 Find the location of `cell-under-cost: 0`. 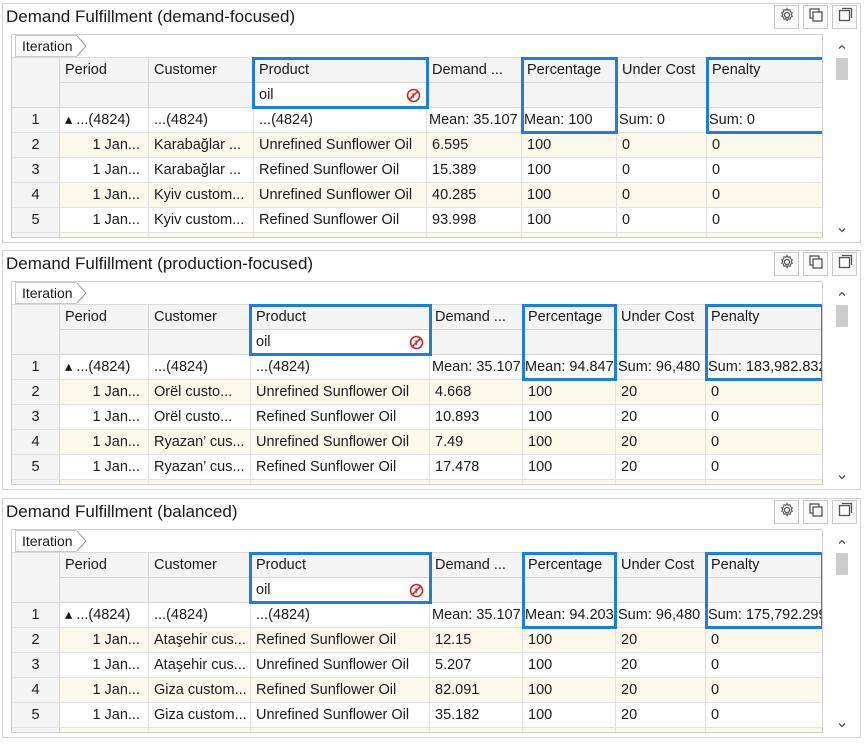

cell-under-cost: 0 is located at coordinates (662, 195).